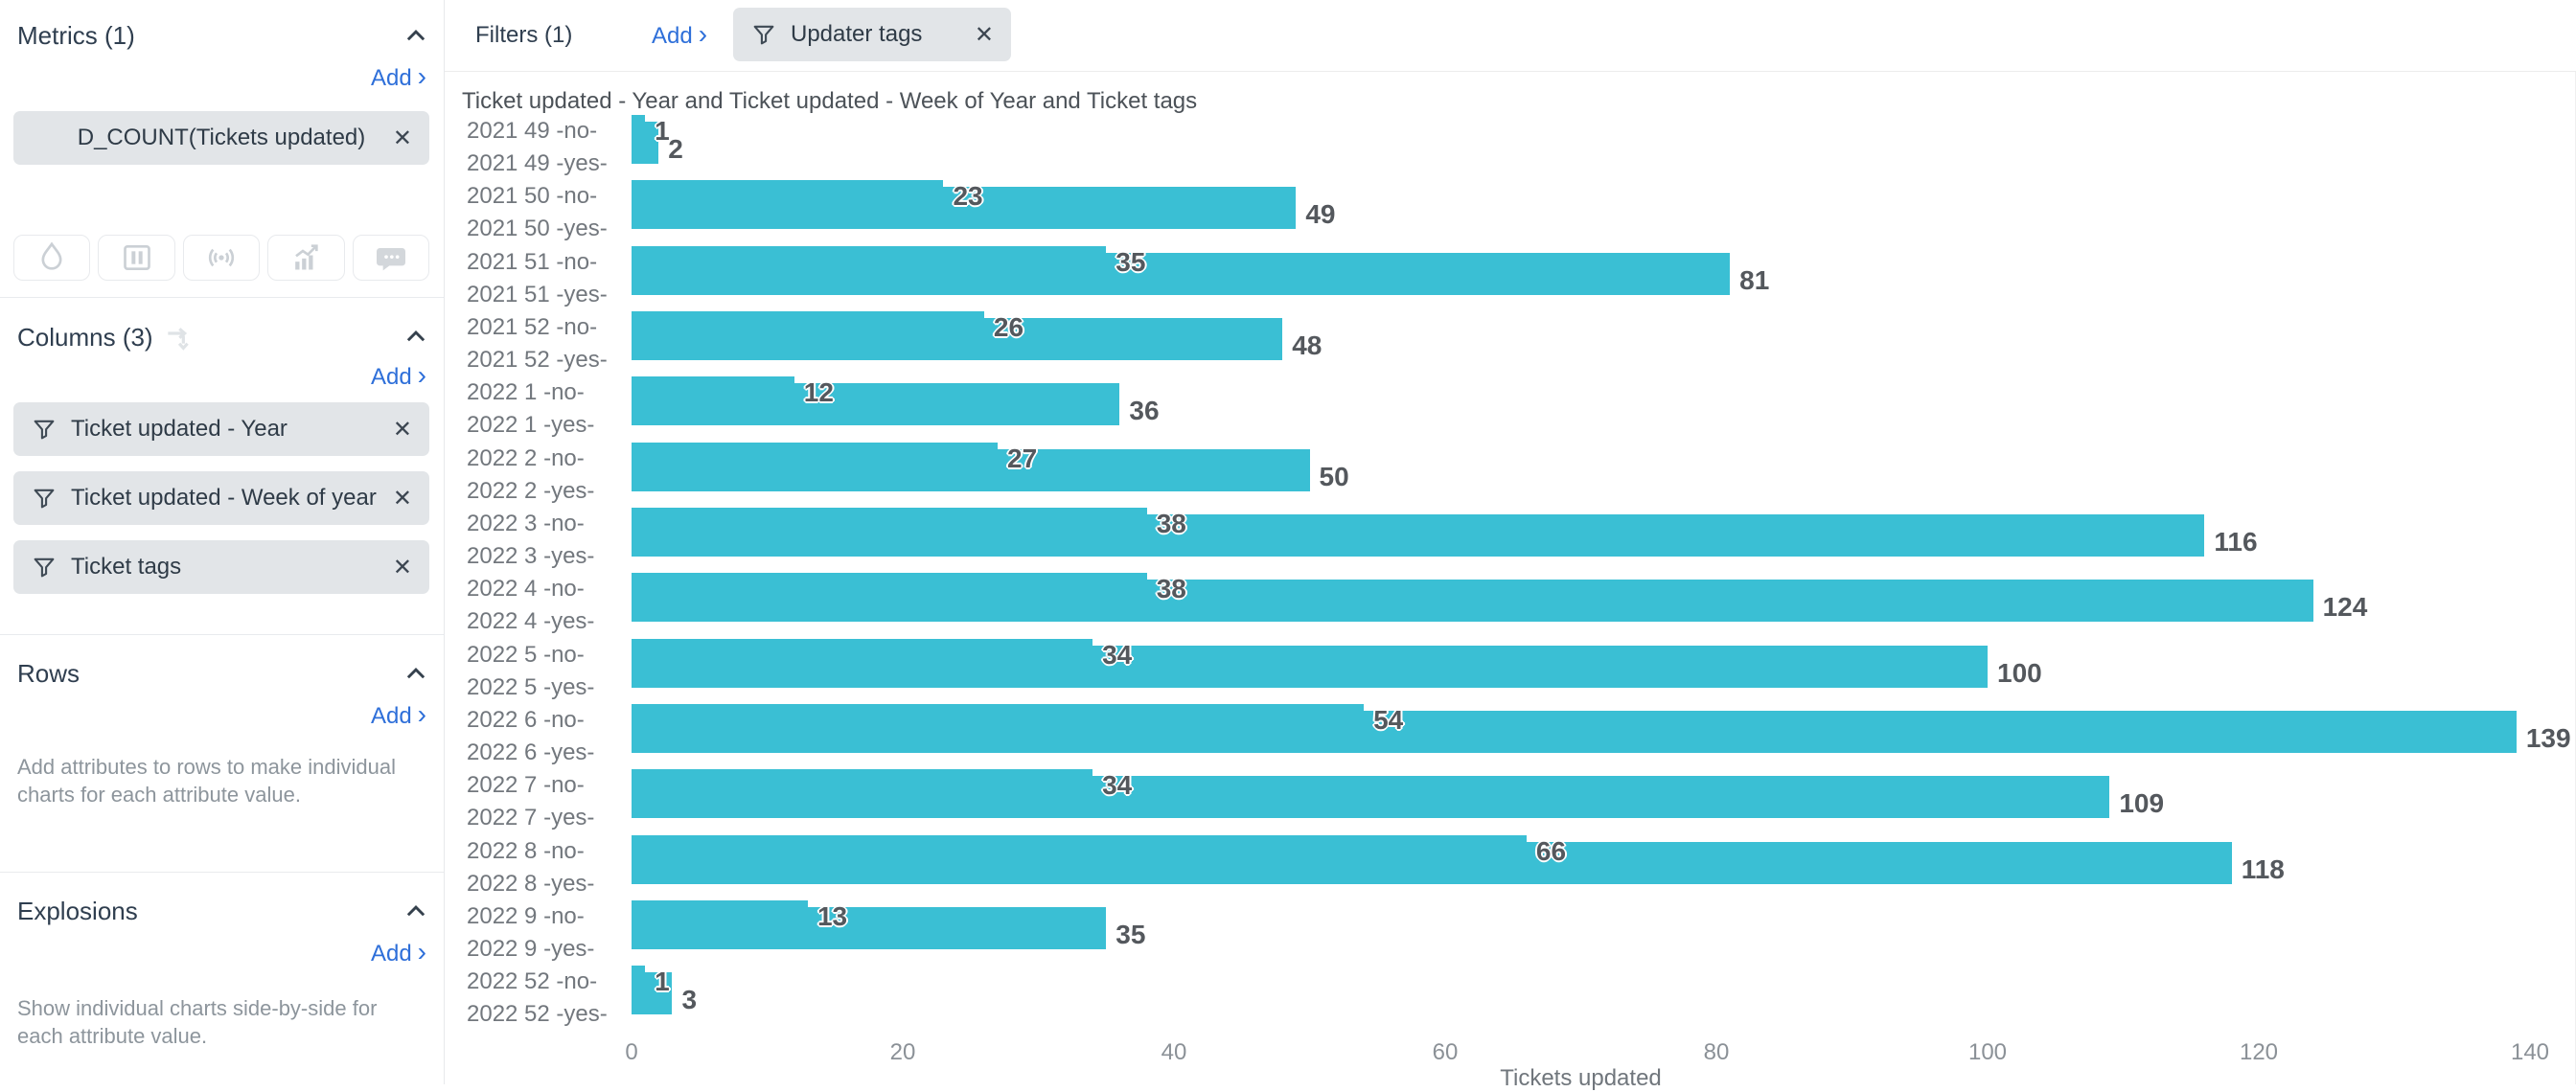 This screenshot has height=1092, width=2576. I want to click on category-label: 2022 7 -yes-, so click(530, 818).